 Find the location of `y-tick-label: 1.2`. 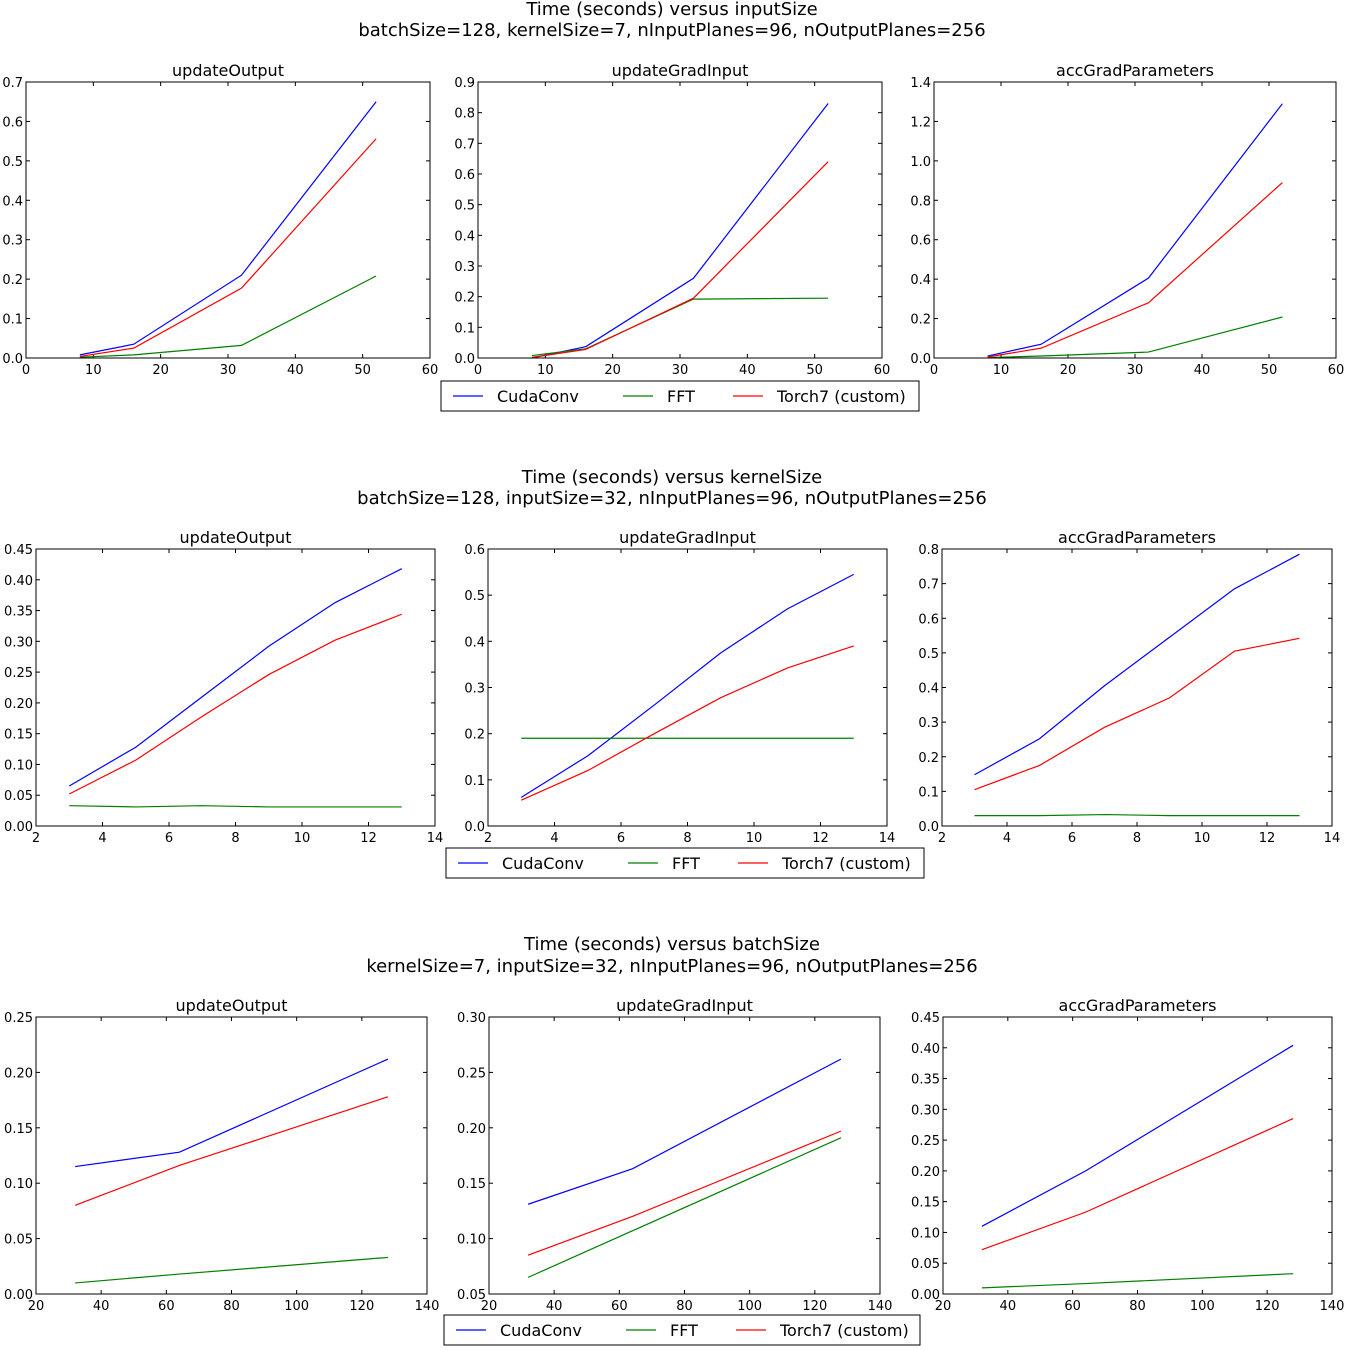

y-tick-label: 1.2 is located at coordinates (920, 122).